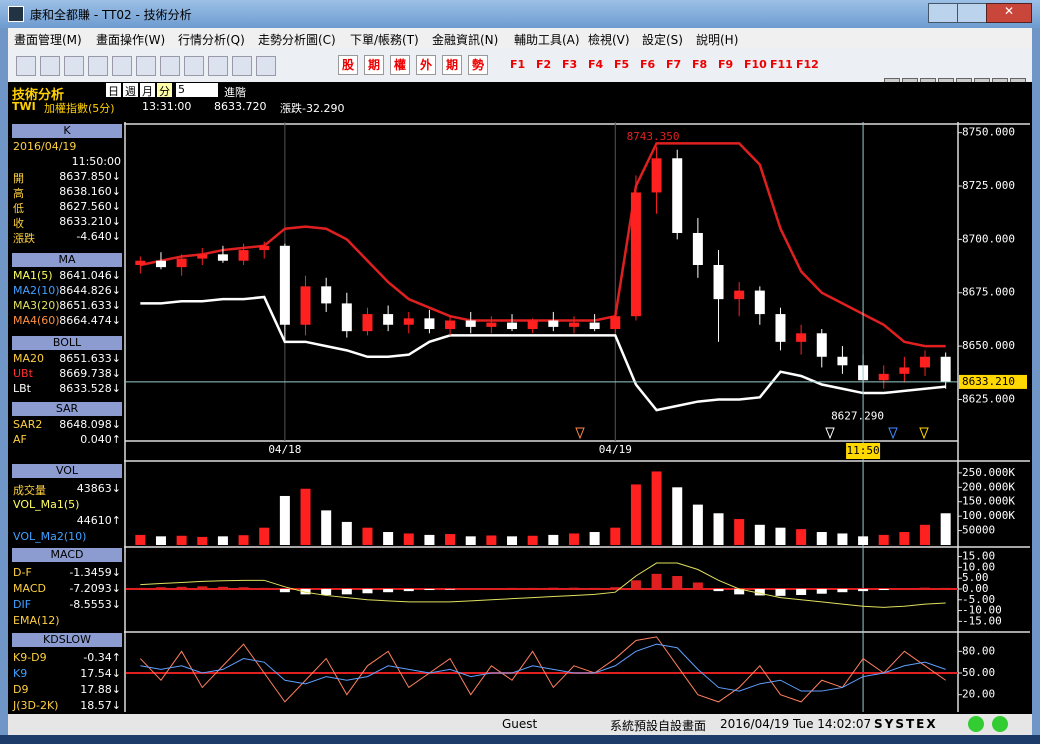 This screenshot has width=1040, height=744. What do you see at coordinates (22, 388) in the screenshot?
I see `row-label: LBt` at bounding box center [22, 388].